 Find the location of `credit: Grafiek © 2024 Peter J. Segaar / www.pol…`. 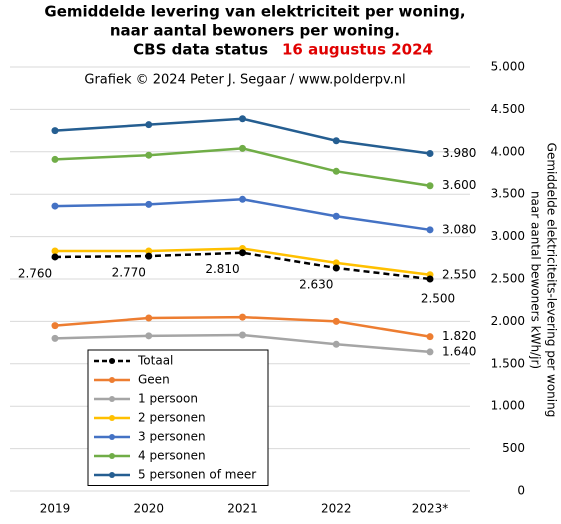

credit: Grafiek © 2024 Peter J. Segaar / www.pol… is located at coordinates (244, 80).